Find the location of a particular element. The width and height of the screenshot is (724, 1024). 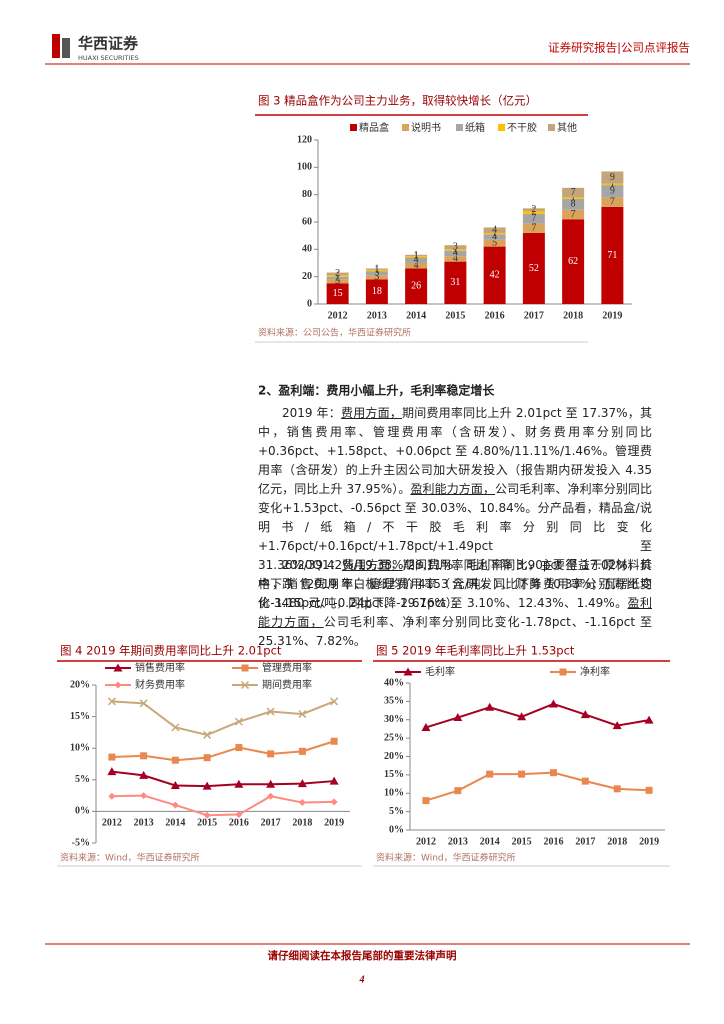

source: 资料来源：公司公告，华西证券研究所 is located at coordinates (334, 333).